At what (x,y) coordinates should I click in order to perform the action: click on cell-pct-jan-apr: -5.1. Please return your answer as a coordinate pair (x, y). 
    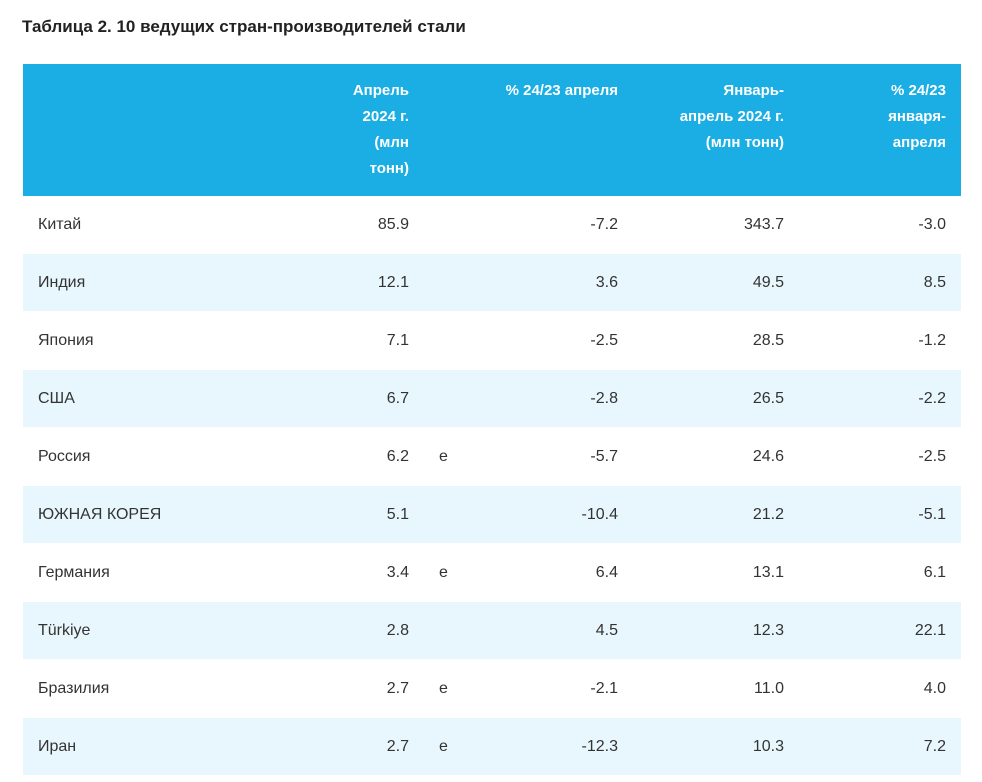
    Looking at the image, I should click on (880, 514).